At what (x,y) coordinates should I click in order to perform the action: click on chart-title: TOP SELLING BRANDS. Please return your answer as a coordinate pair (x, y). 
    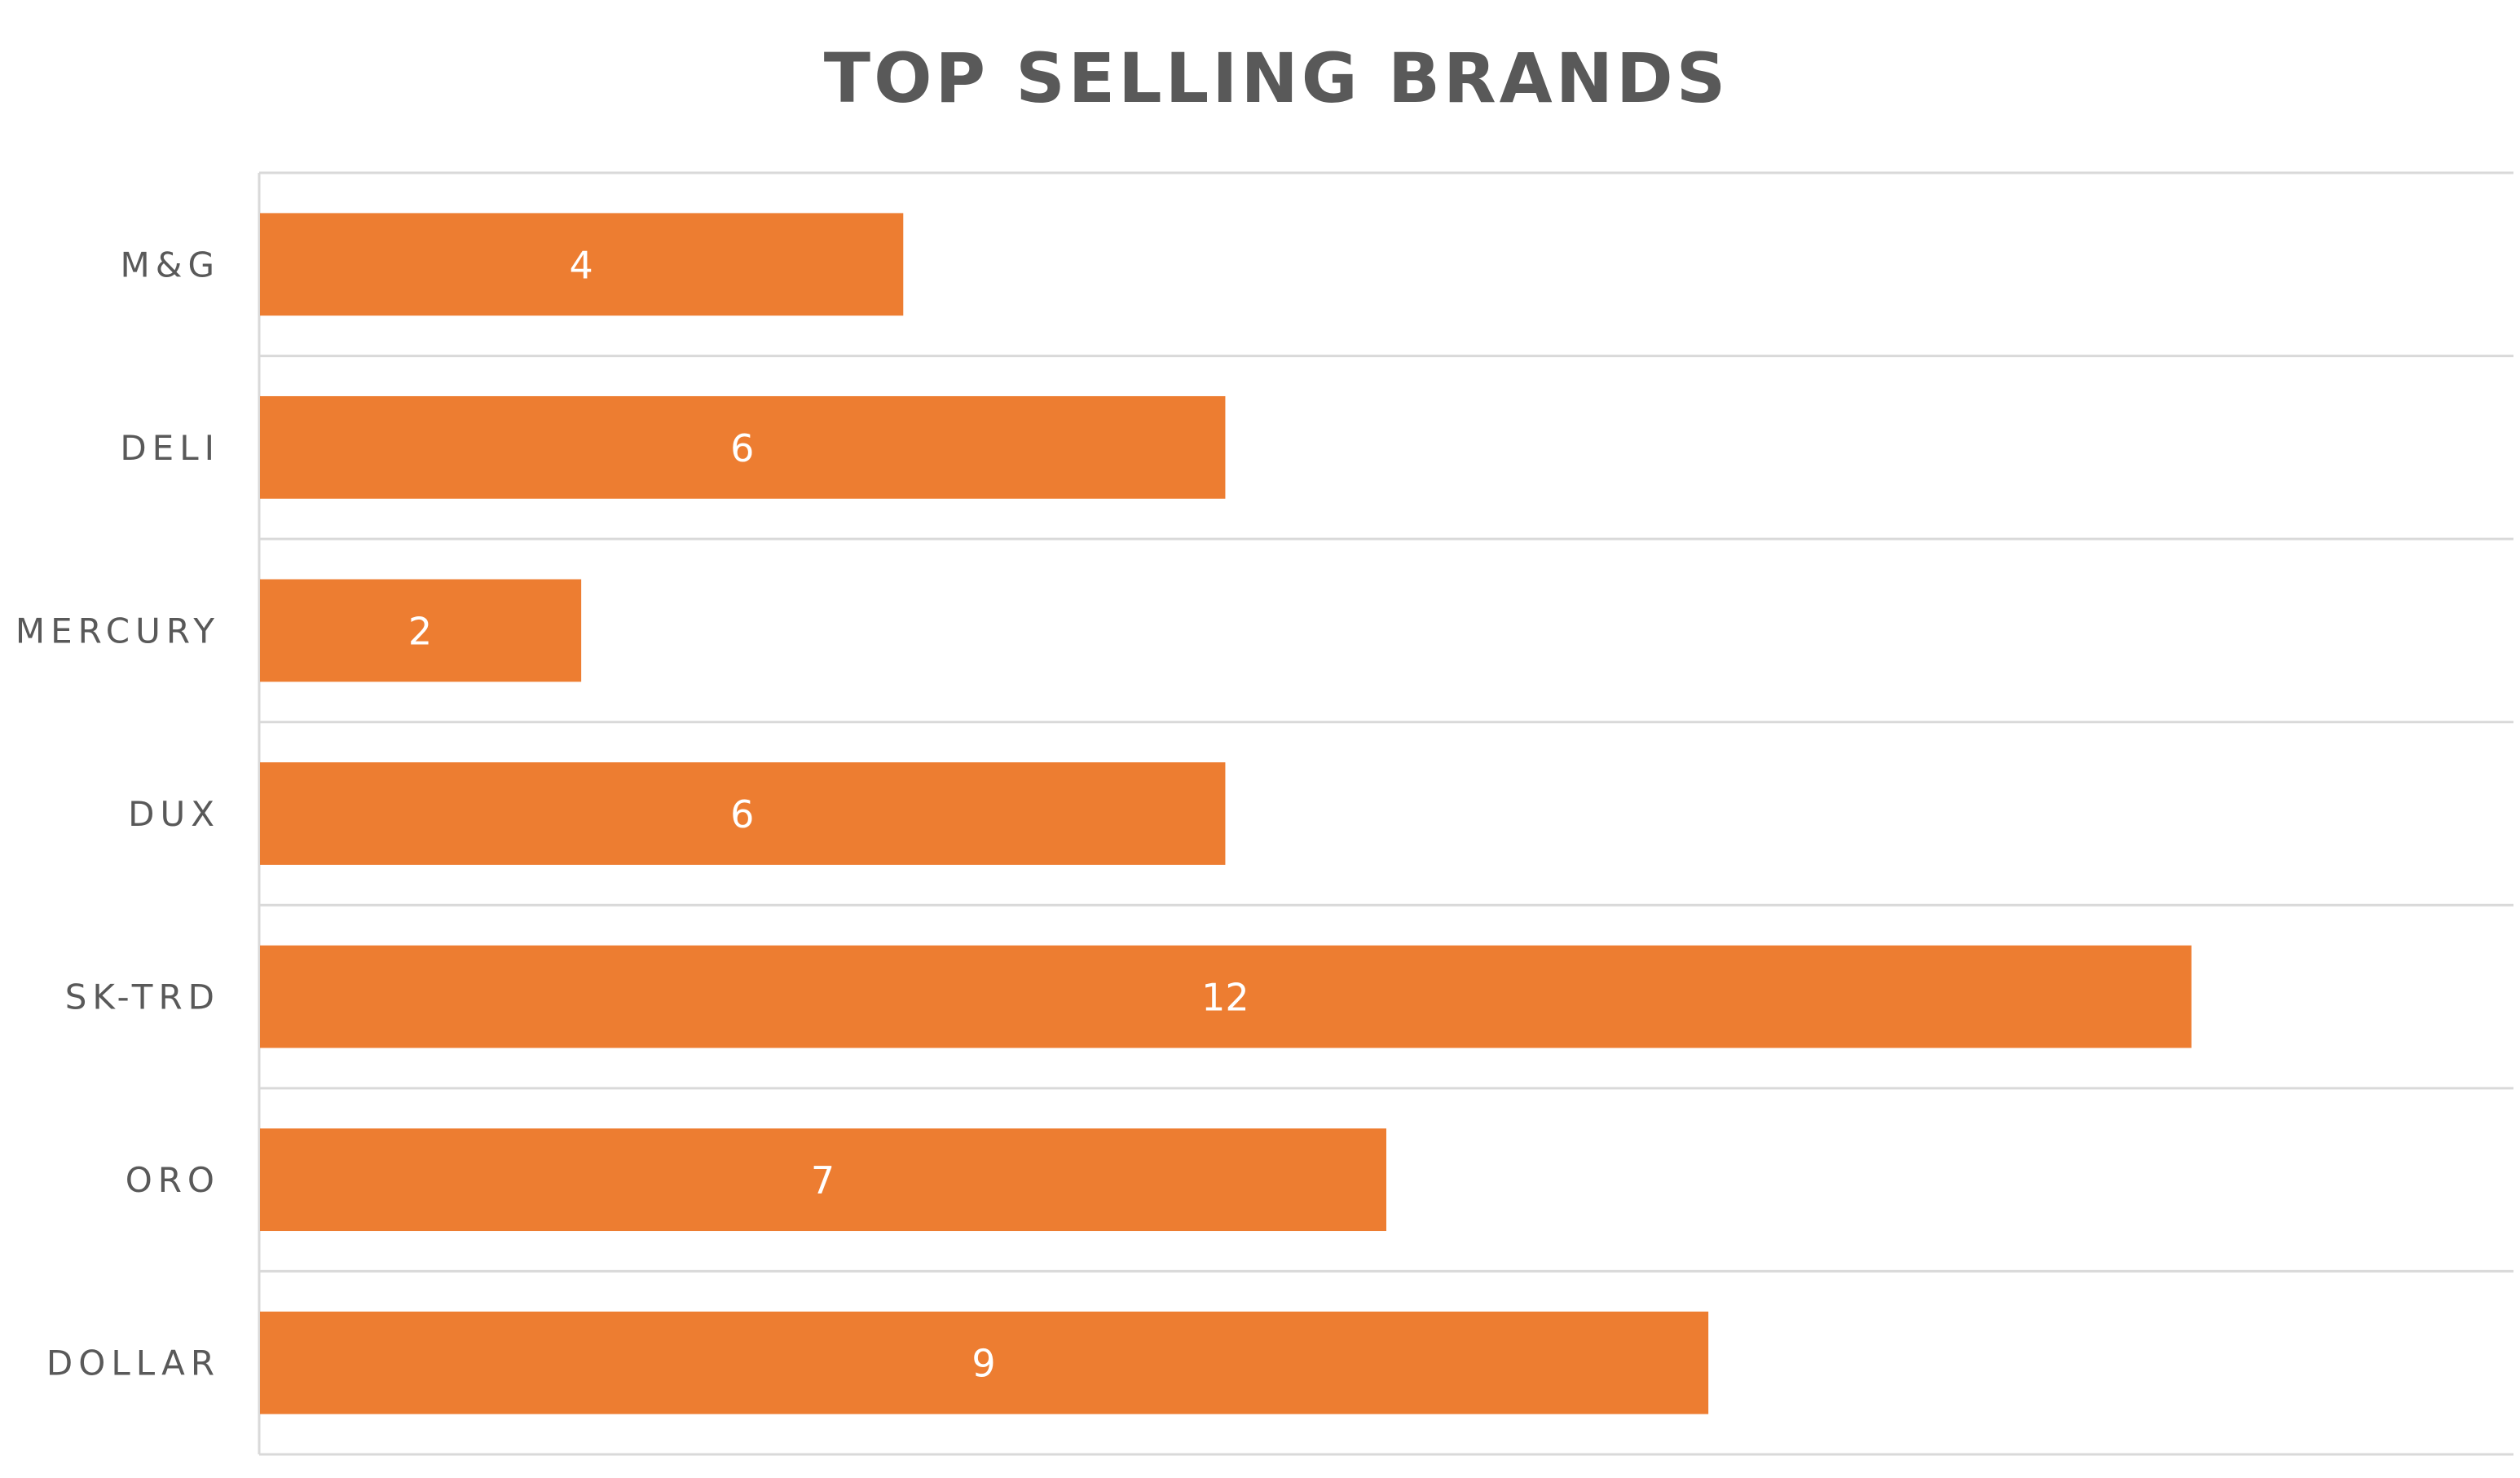
    Looking at the image, I should click on (1276, 78).